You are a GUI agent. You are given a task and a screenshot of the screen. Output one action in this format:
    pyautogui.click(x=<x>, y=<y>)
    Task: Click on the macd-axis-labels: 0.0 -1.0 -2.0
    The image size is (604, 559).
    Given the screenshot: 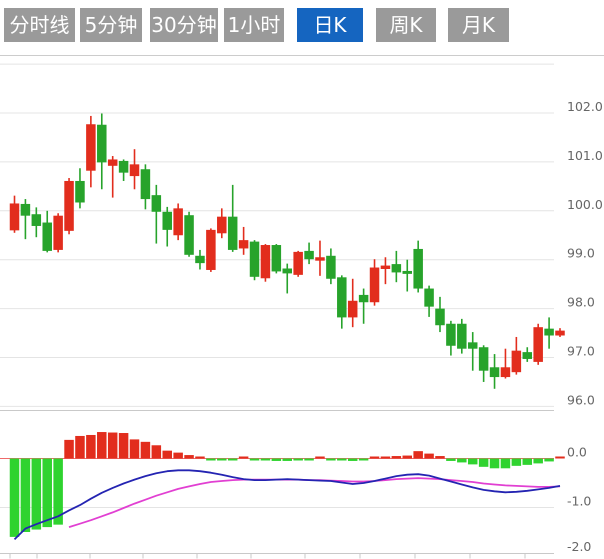 What is the action you would take?
    pyautogui.click(x=579, y=500)
    